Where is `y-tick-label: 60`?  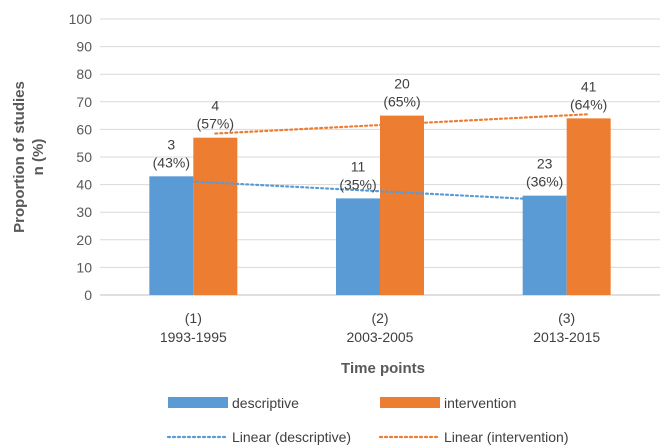
y-tick-label: 60 is located at coordinates (84, 129).